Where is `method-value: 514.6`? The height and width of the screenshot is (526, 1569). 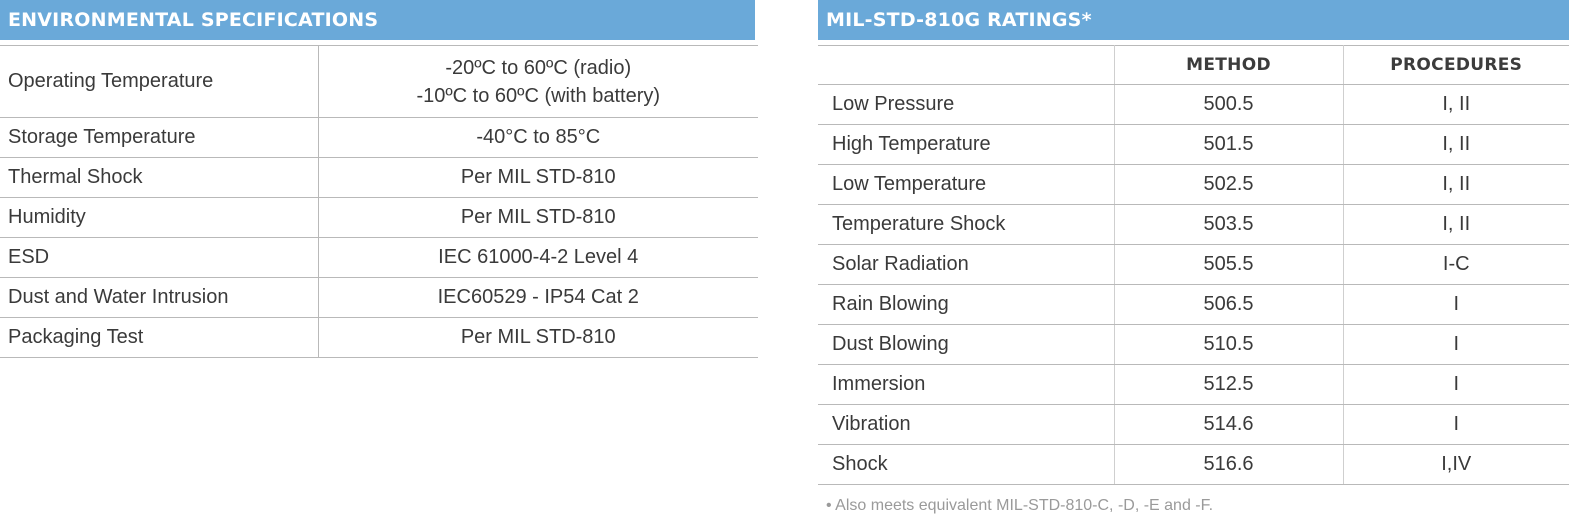 method-value: 514.6 is located at coordinates (1229, 424).